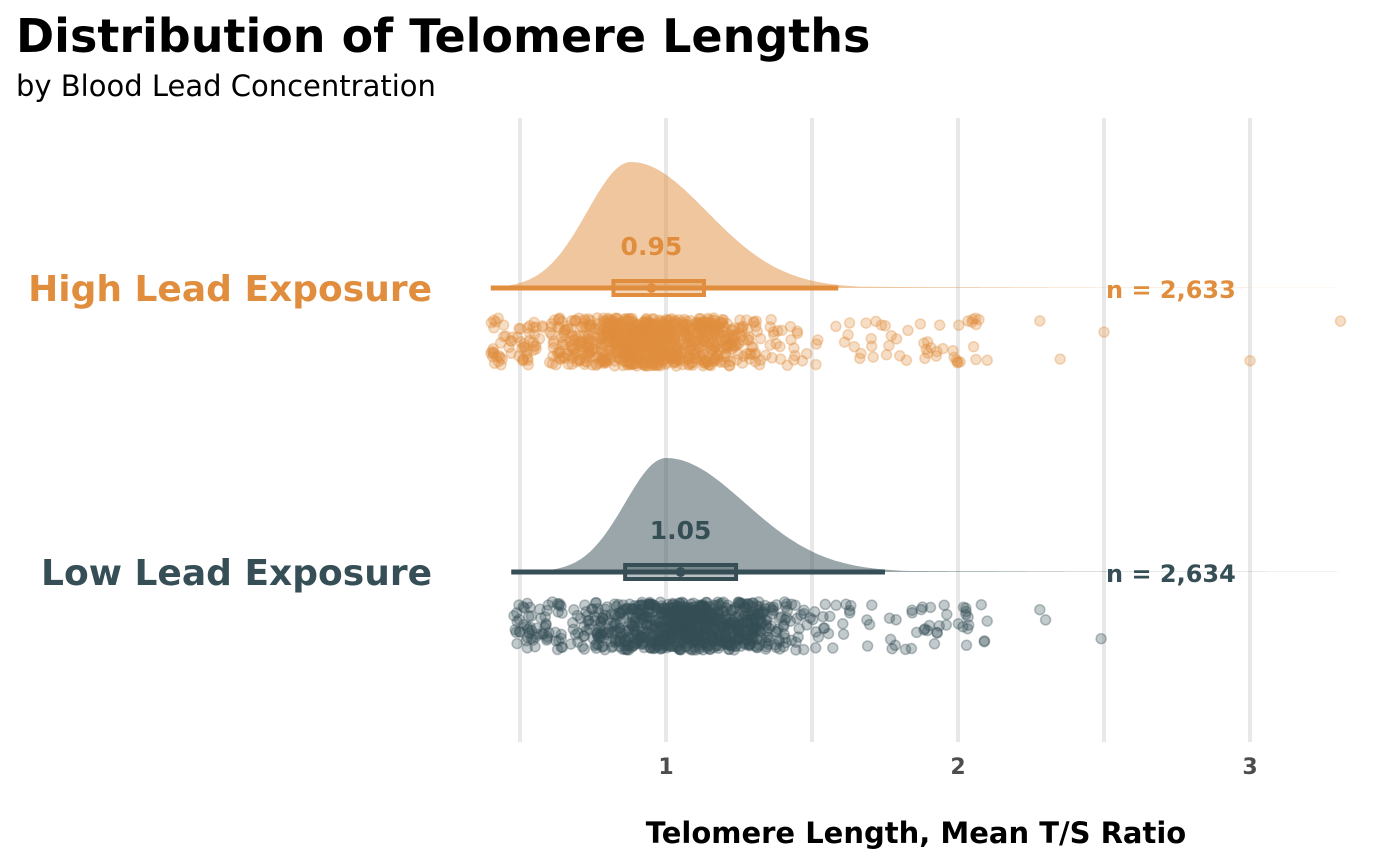  What do you see at coordinates (1104, 332) in the screenshot?
I see `outlier-point` at bounding box center [1104, 332].